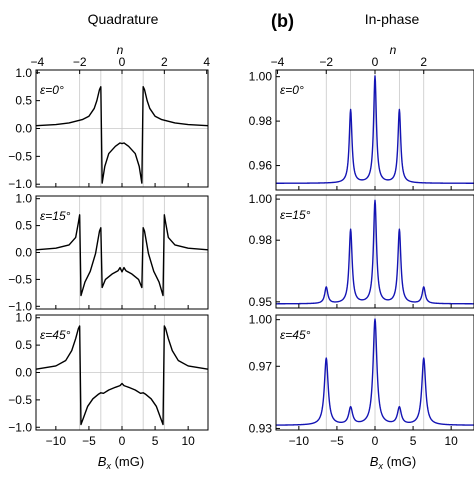  I want to click on bottom-axis-label-left: Bx (mG), so click(121, 462).